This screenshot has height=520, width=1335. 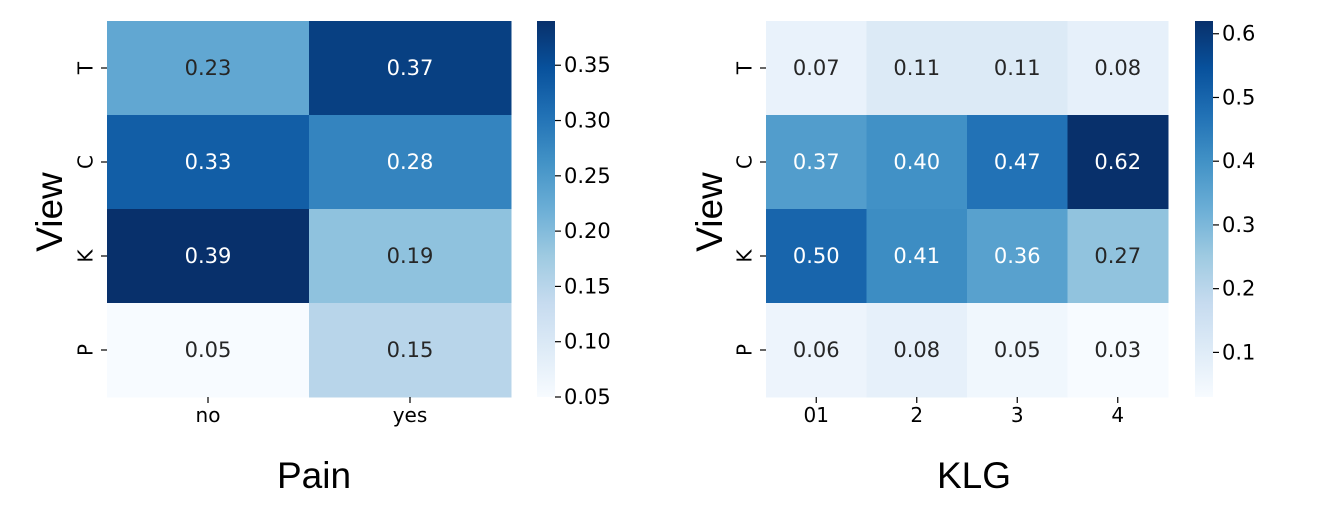 I want to click on pain-cell-value-label: 0.23, so click(x=208, y=68).